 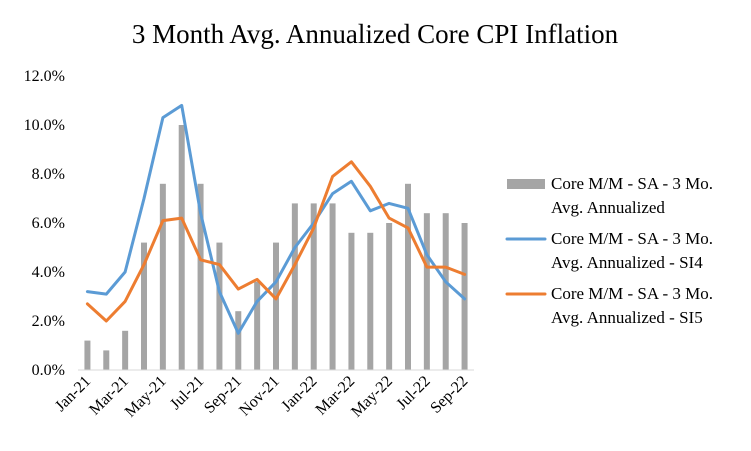 What do you see at coordinates (627, 317) in the screenshot?
I see `legend-label: Avg. Annualized - SI5` at bounding box center [627, 317].